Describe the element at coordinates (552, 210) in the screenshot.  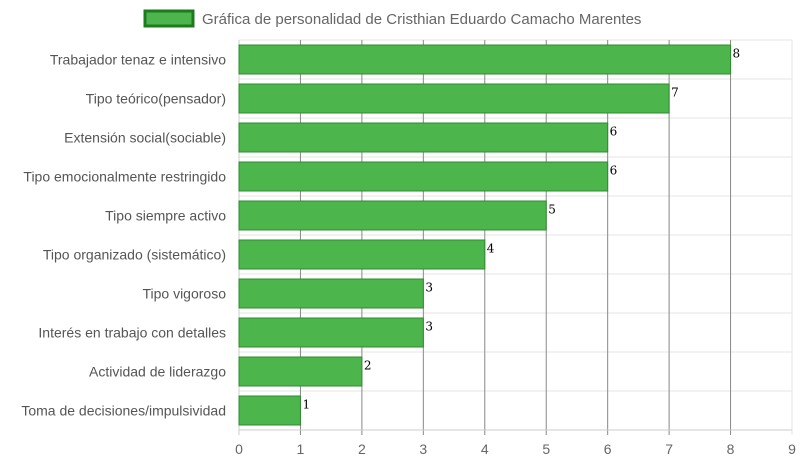
I see `data-label: 5` at that location.